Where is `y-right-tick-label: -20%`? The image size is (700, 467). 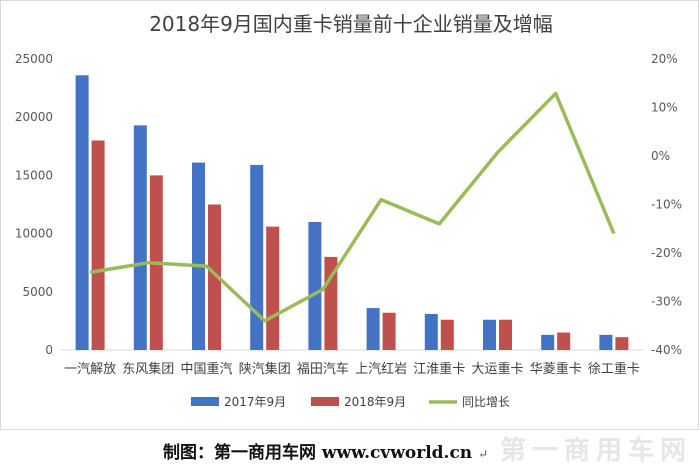 y-right-tick-label: -20% is located at coordinates (666, 253).